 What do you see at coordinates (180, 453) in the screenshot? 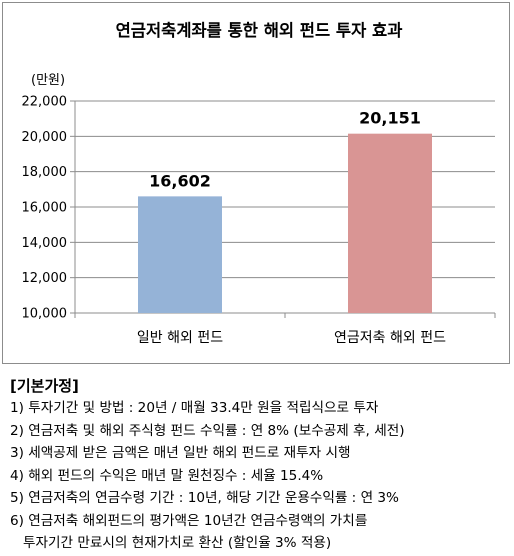
I see `assumption-item-3: 3) 세액공제 받은 금액은 매년 일반 해외 펀드로 재투자 시행` at bounding box center [180, 453].